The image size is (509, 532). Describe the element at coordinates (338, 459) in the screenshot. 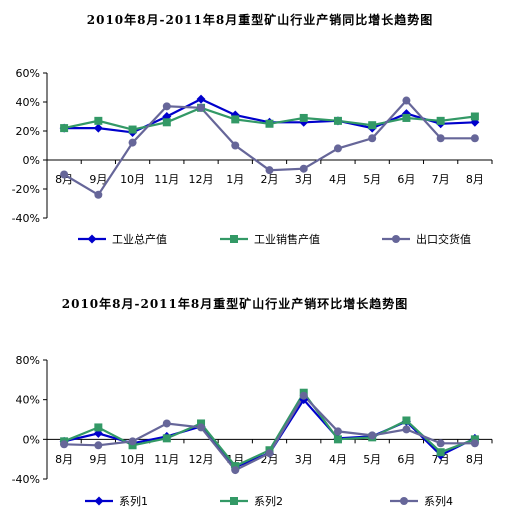

I see `chart2-x-tick-label: 4月` at that location.